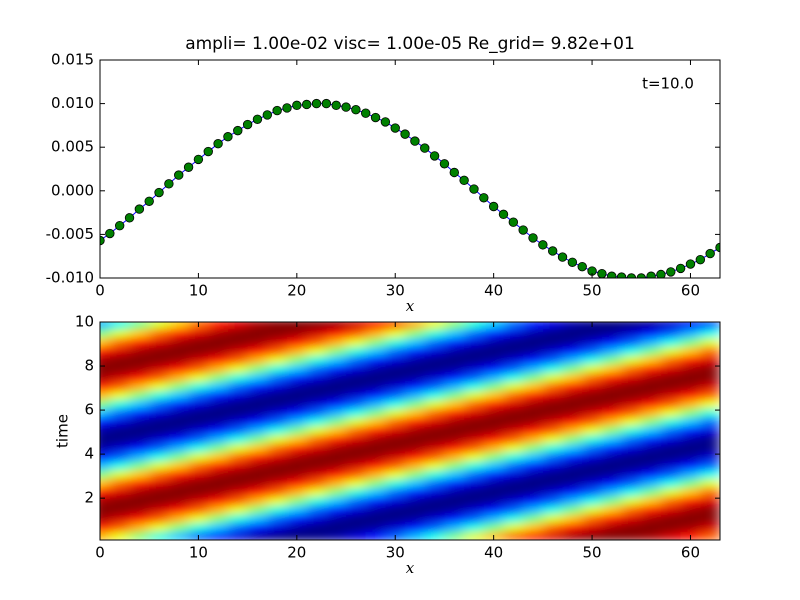 Image resolution: width=800 pixels, height=600 pixels. What do you see at coordinates (70, 278) in the screenshot?
I see `y-tick-label: -0.010` at bounding box center [70, 278].